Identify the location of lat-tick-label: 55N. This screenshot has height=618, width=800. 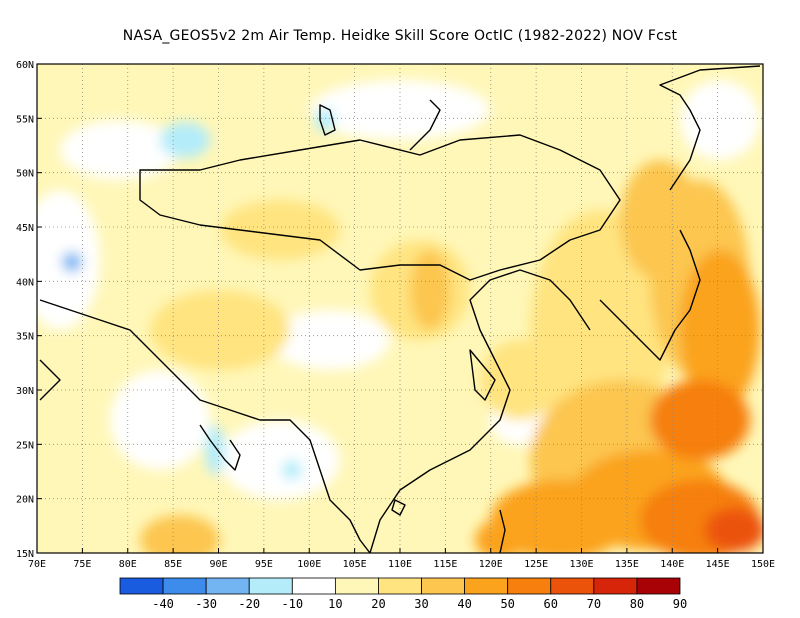
(25, 119).